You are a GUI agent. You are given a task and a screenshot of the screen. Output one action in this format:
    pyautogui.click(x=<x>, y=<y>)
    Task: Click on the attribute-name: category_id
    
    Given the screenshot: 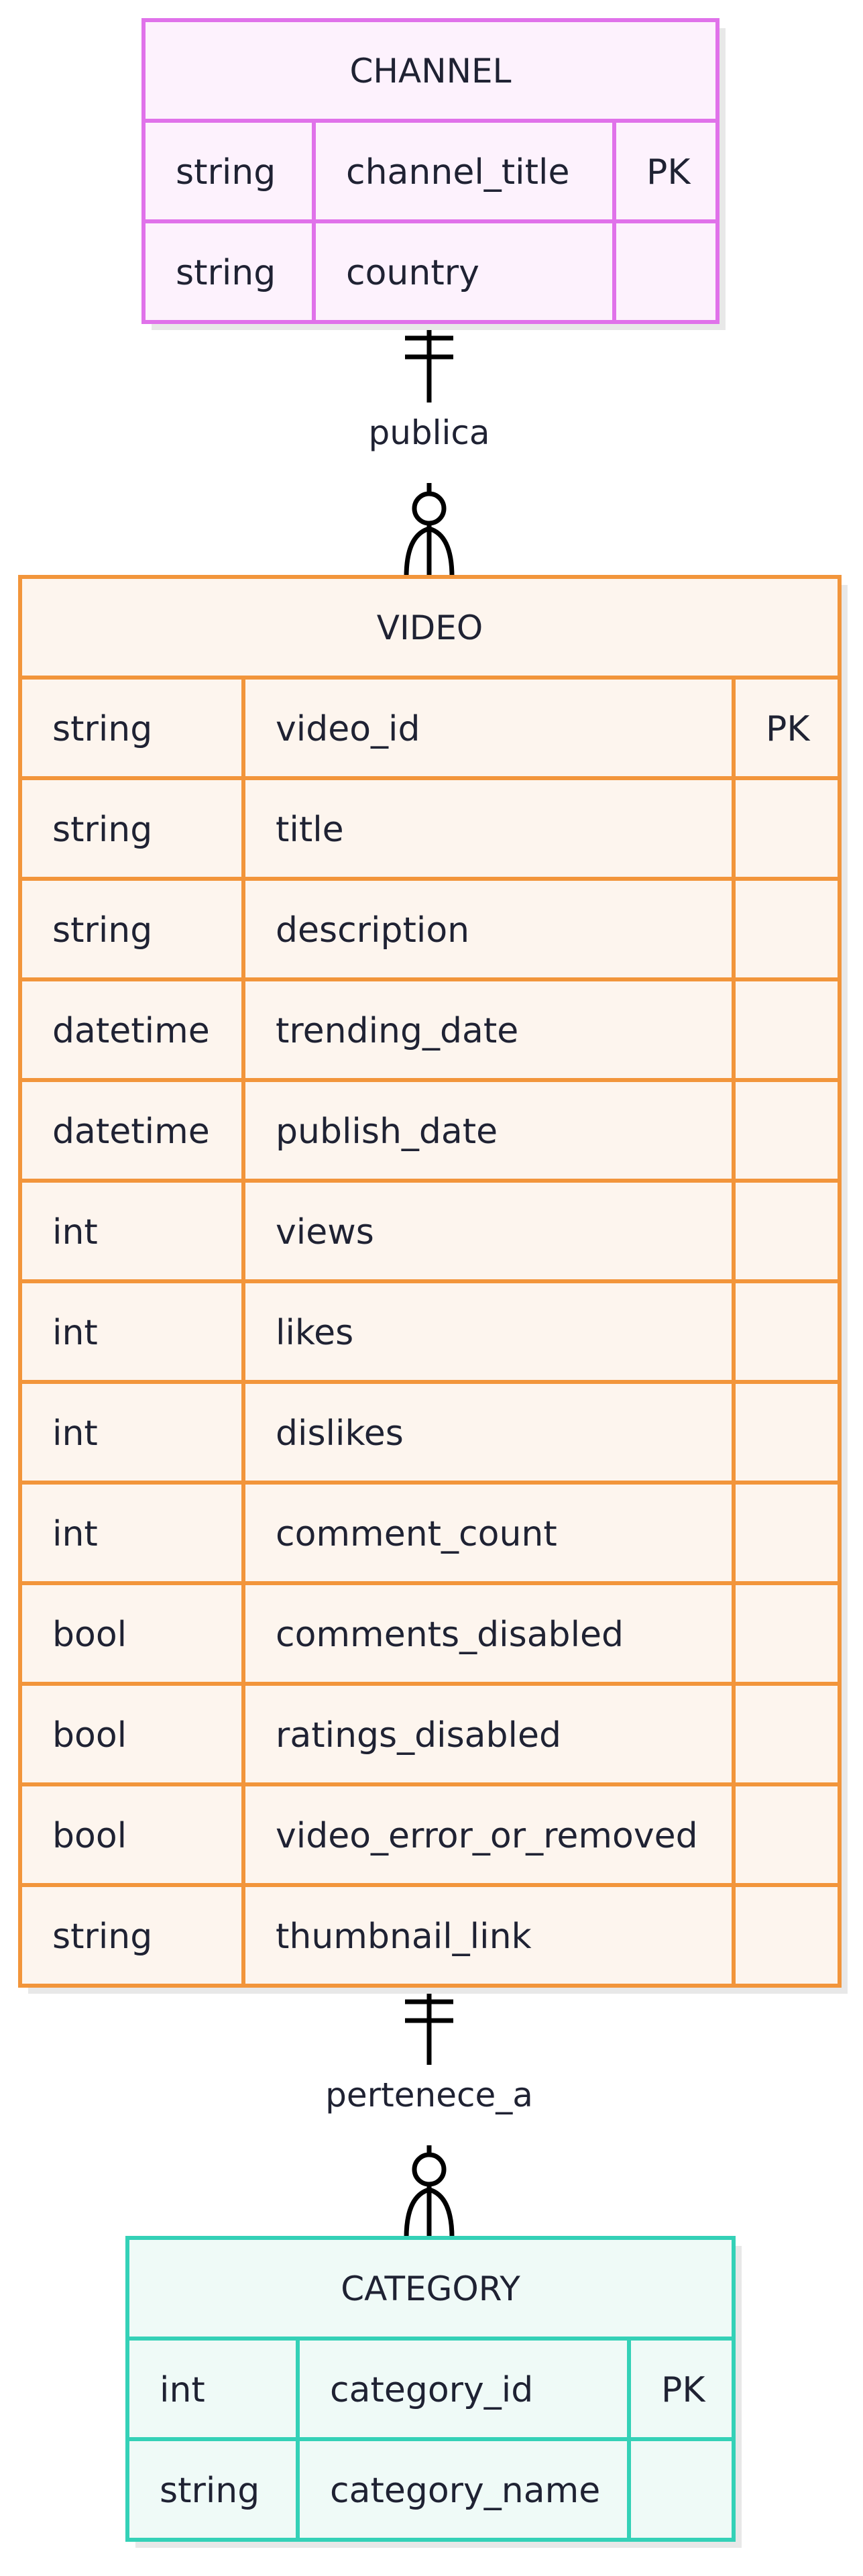 What is the action you would take?
    pyautogui.click(x=431, y=2390)
    